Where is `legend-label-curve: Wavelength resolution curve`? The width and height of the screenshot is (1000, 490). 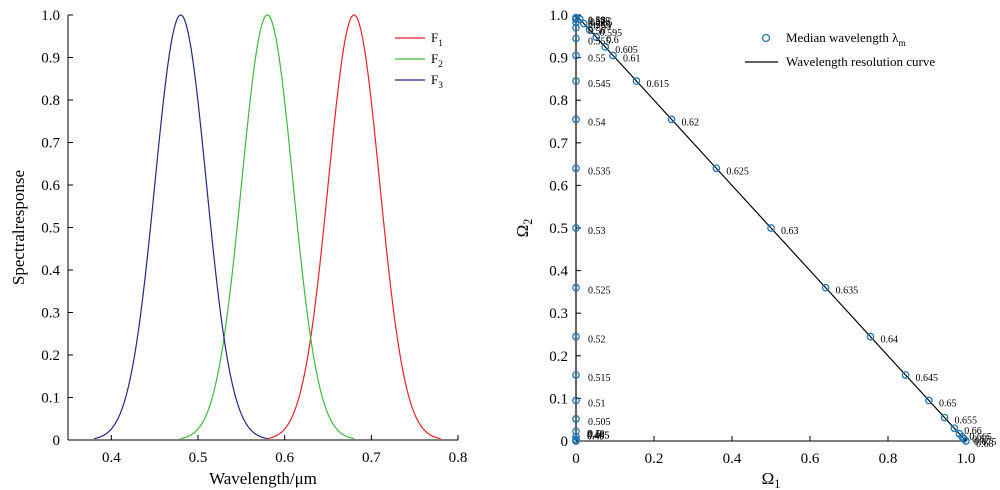
legend-label-curve: Wavelength resolution curve is located at coordinates (860, 61).